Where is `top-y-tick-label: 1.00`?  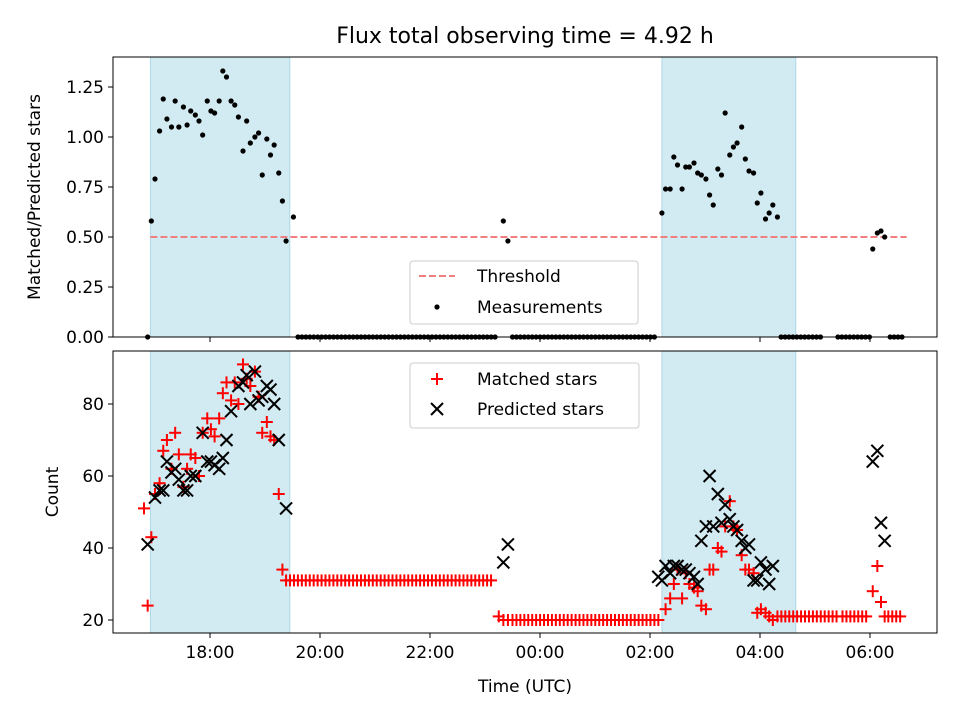
top-y-tick-label: 1.00 is located at coordinates (85, 138).